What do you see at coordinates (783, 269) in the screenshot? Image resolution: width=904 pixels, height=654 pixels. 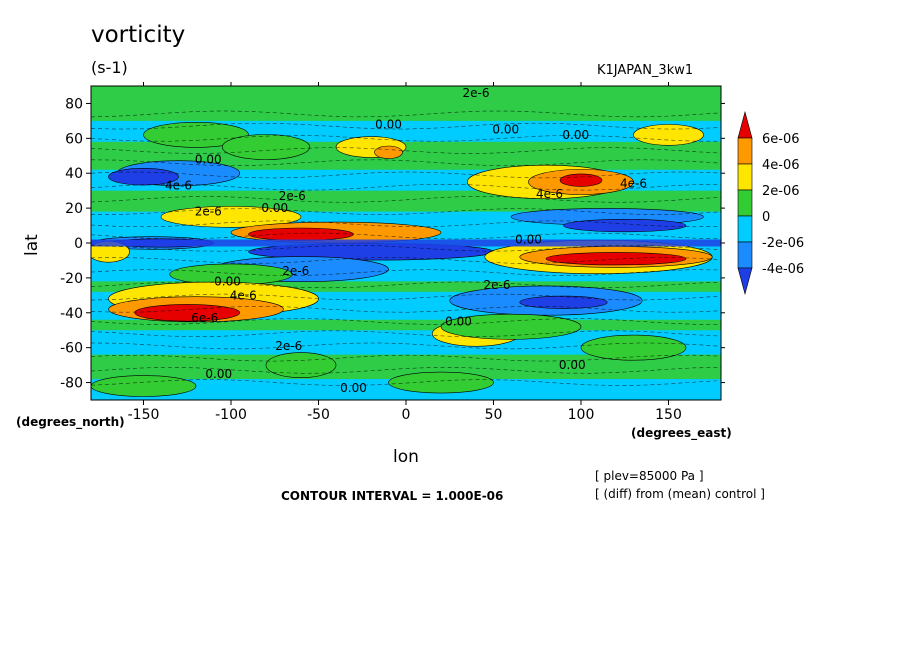 I see `colorbar-label: -4e-06` at bounding box center [783, 269].